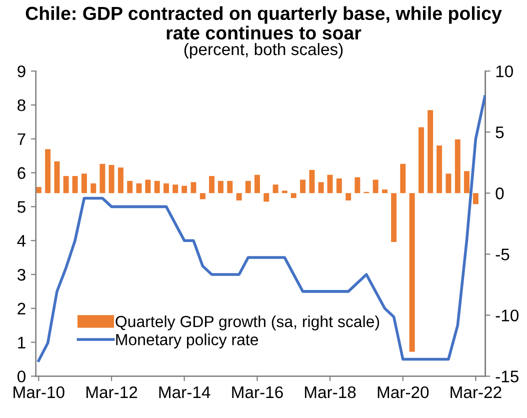 The width and height of the screenshot is (527, 418). I want to click on y-tick-label: 1, so click(22, 342).